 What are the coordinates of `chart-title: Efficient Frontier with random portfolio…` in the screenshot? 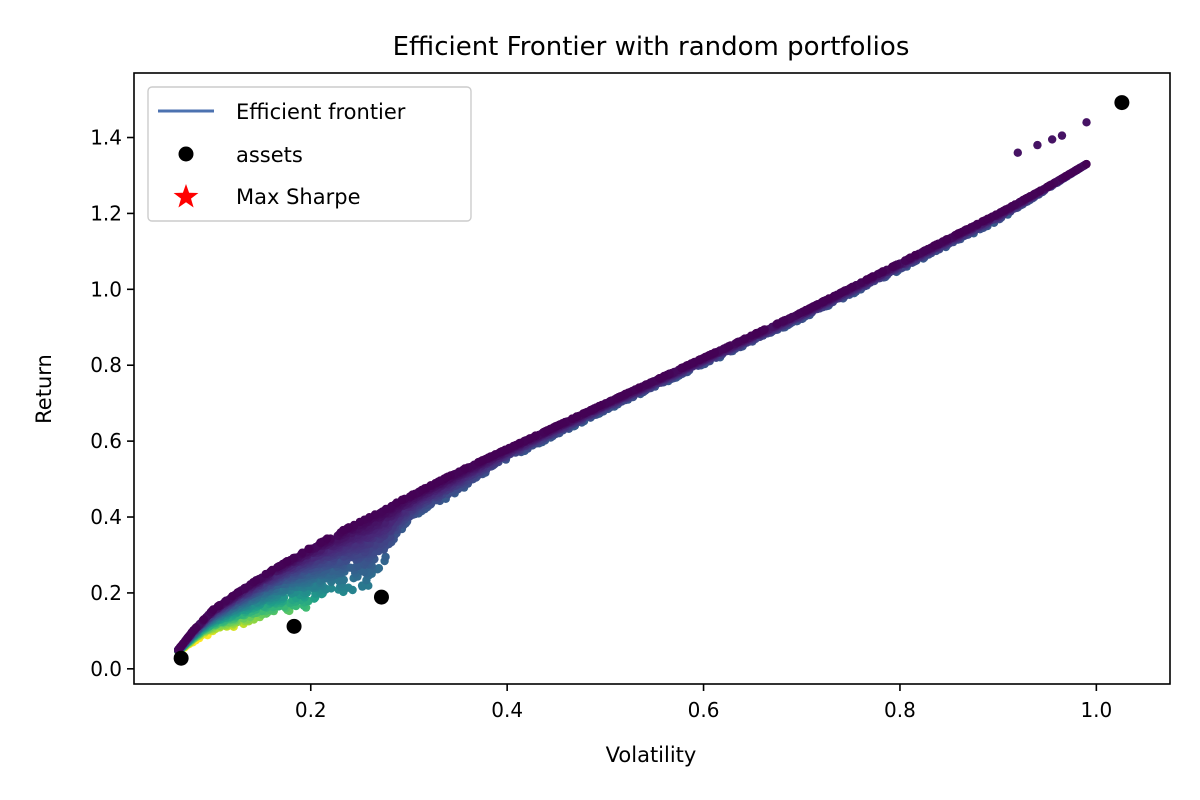 It's located at (651, 47).